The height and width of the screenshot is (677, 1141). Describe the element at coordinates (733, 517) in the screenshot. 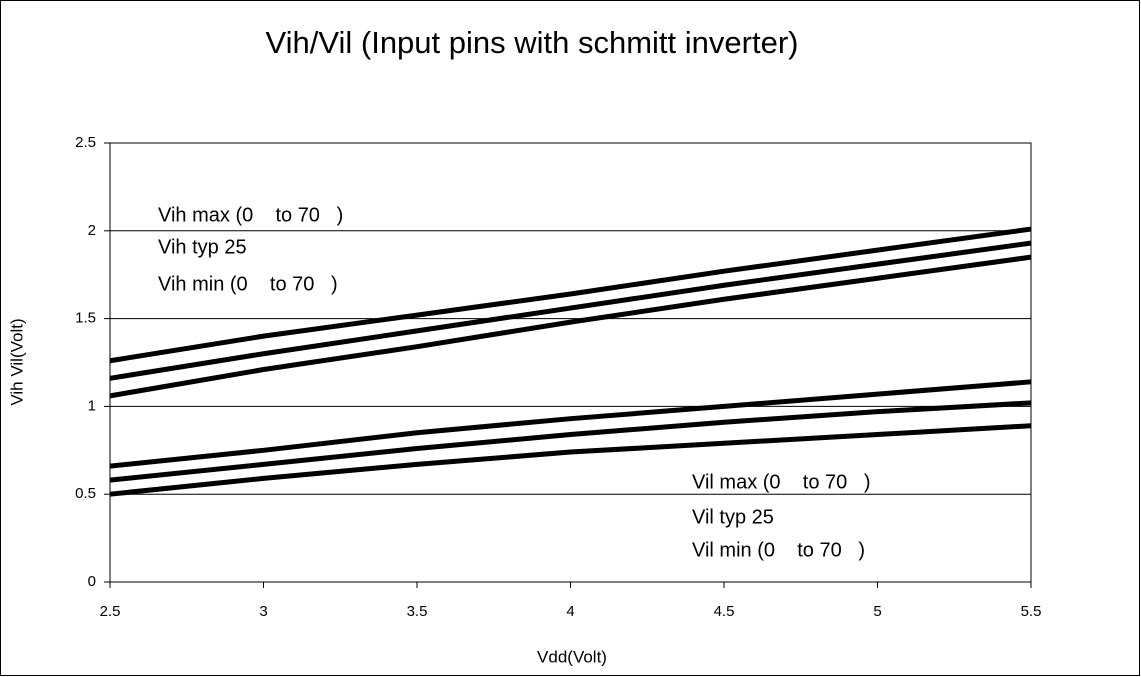

I see `series-label: Vil typ 25` at that location.